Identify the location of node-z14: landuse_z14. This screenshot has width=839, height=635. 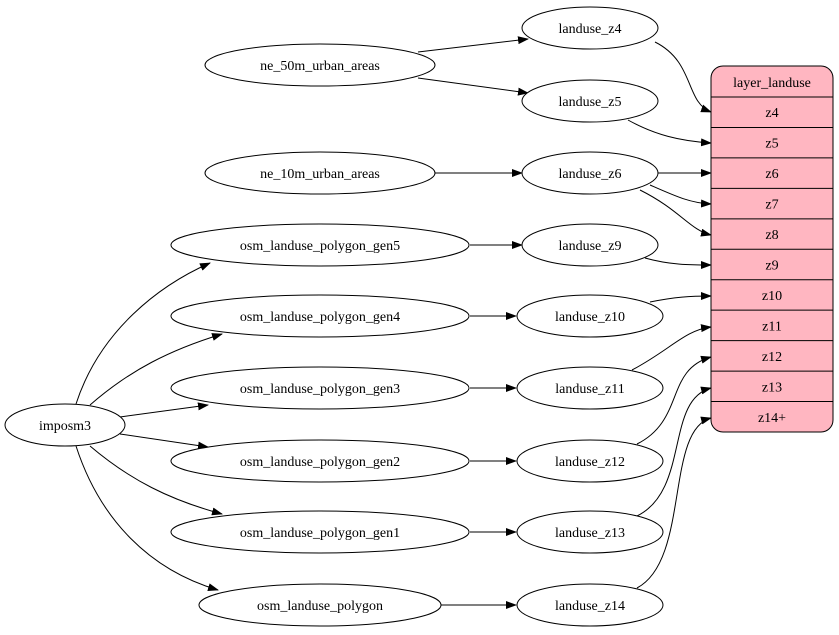
(590, 605).